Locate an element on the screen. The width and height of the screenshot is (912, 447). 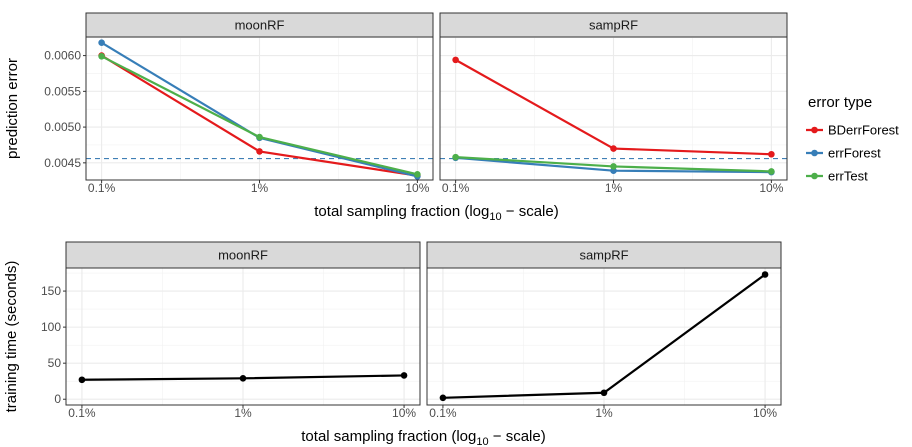
y-axis-title: training time (seconds) is located at coordinates (11, 337).